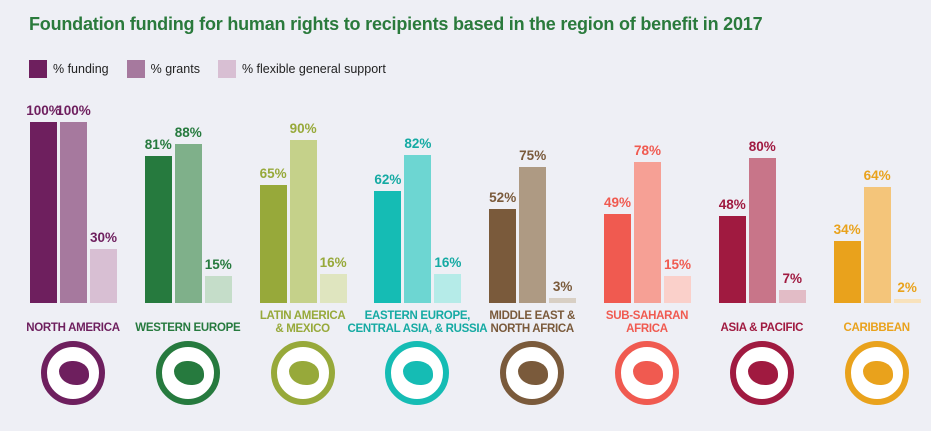  I want to click on category-label: LATIN AMERICA & MEXICO, so click(303, 323).